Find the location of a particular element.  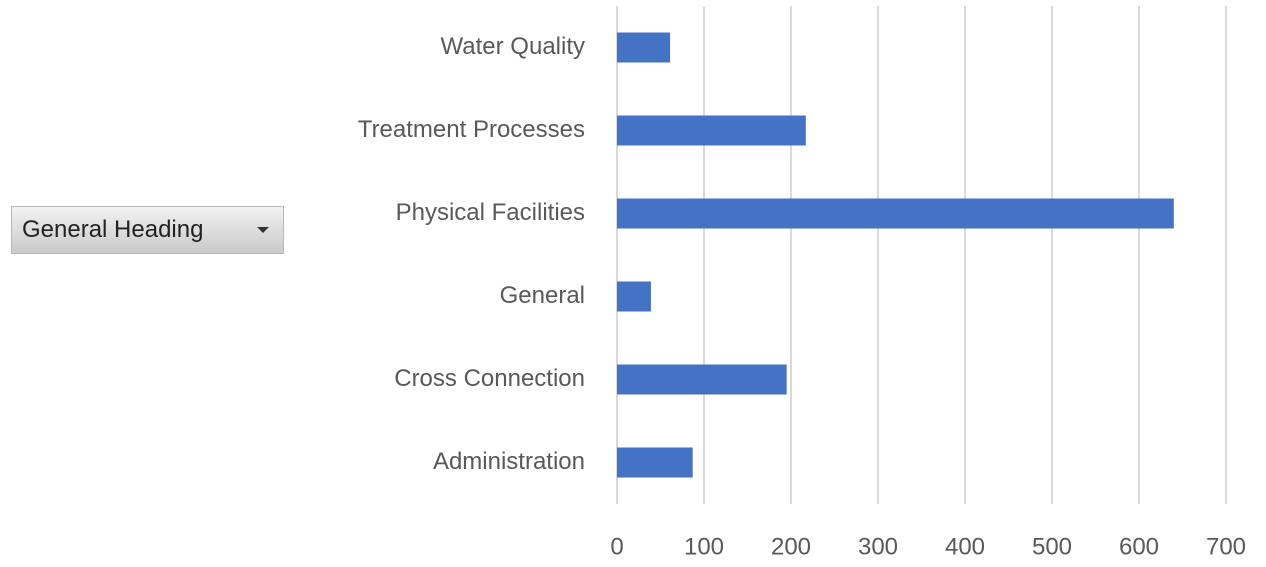

y-tick-label: Water Quality is located at coordinates (513, 46).